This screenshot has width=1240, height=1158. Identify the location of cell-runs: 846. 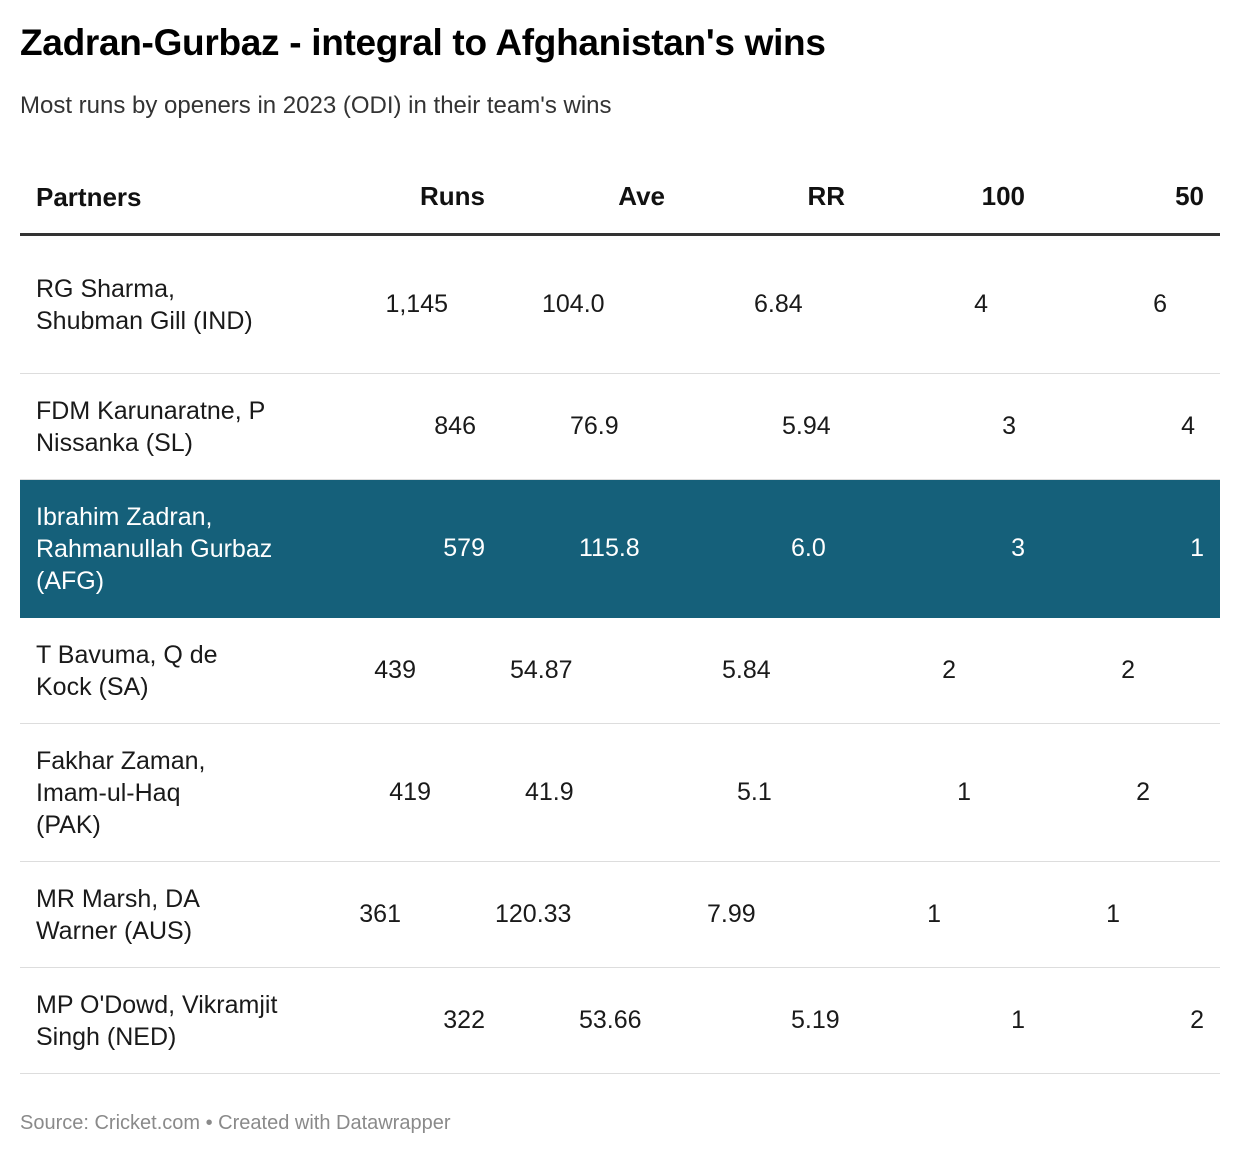
(455, 426).